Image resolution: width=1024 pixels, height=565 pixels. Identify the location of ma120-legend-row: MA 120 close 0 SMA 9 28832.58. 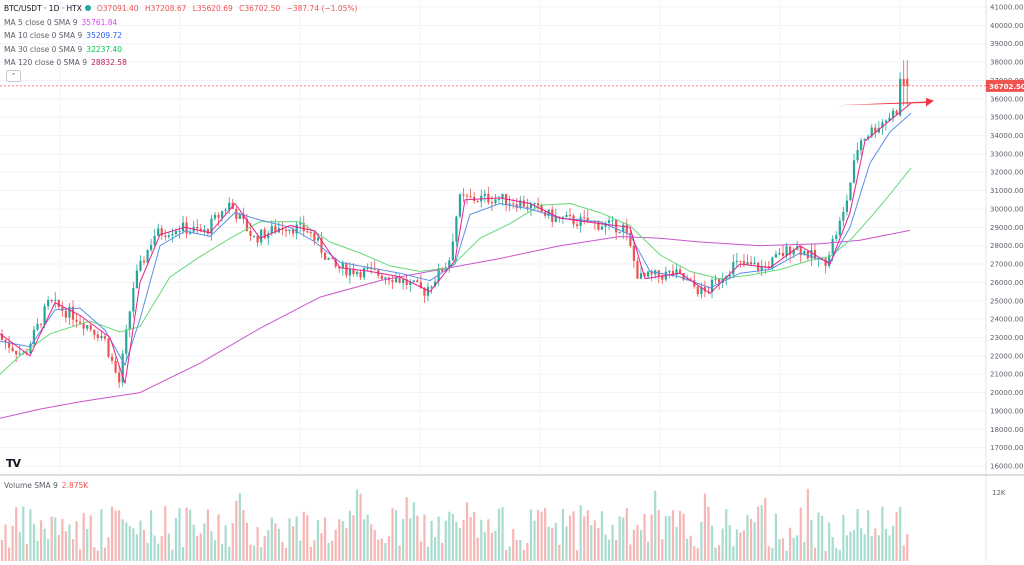
(180, 63).